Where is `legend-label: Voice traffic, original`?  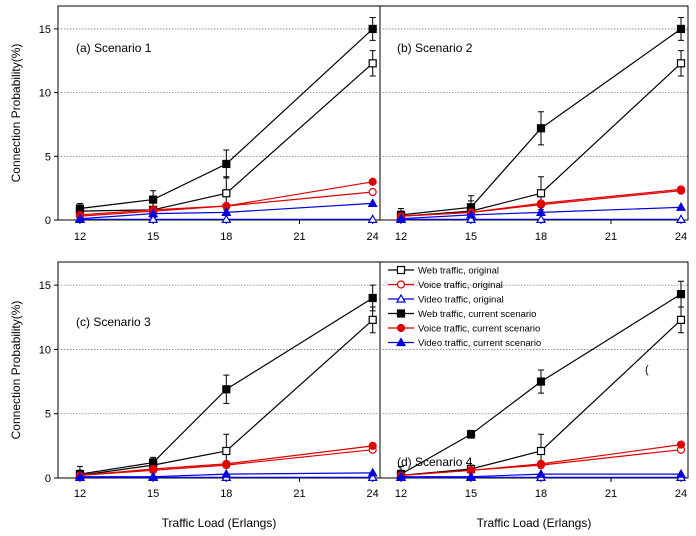
legend-label: Voice traffic, original is located at coordinates (460, 285).